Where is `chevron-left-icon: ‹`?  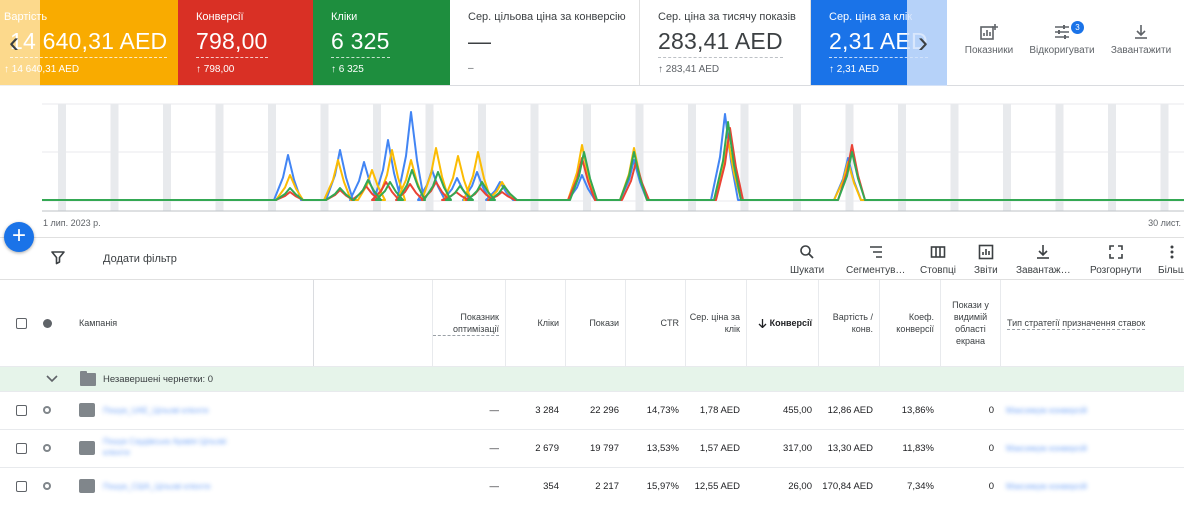 chevron-left-icon: ‹ is located at coordinates (14, 42).